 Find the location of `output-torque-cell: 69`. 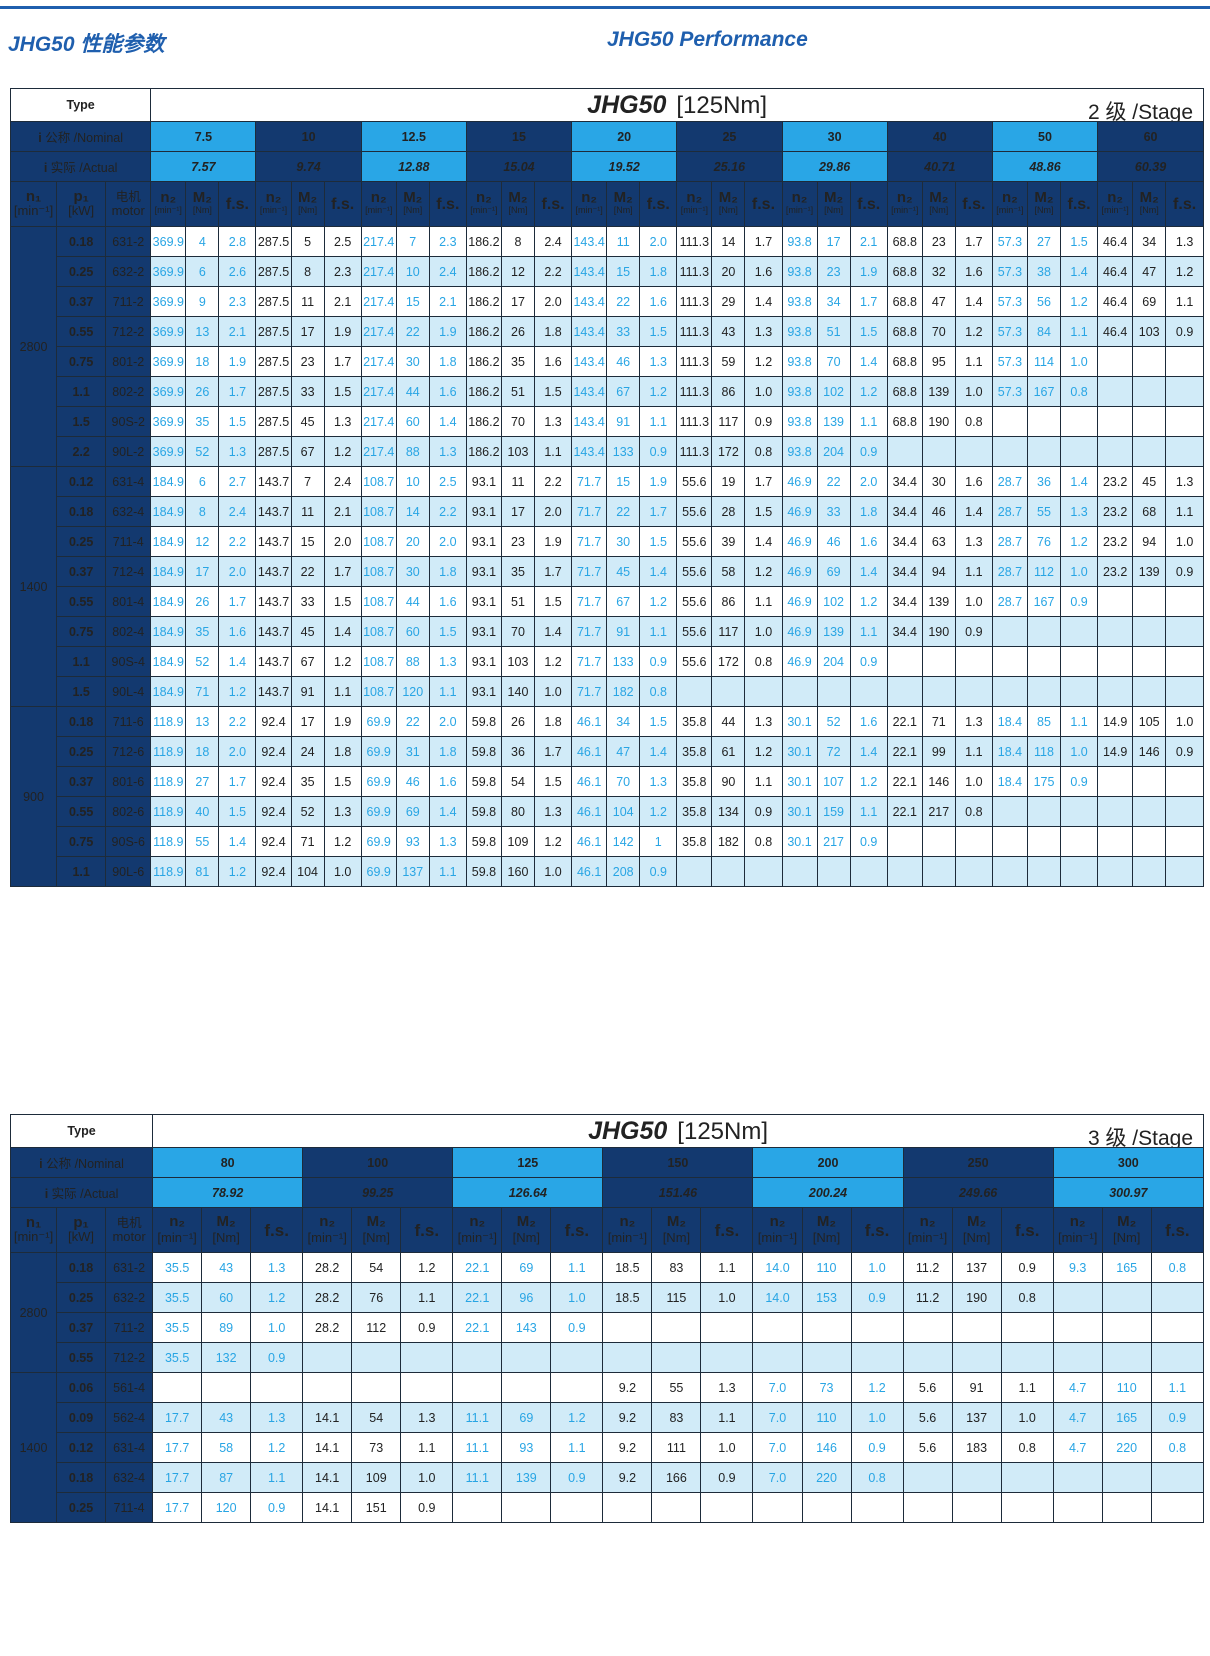

output-torque-cell: 69 is located at coordinates (833, 571).